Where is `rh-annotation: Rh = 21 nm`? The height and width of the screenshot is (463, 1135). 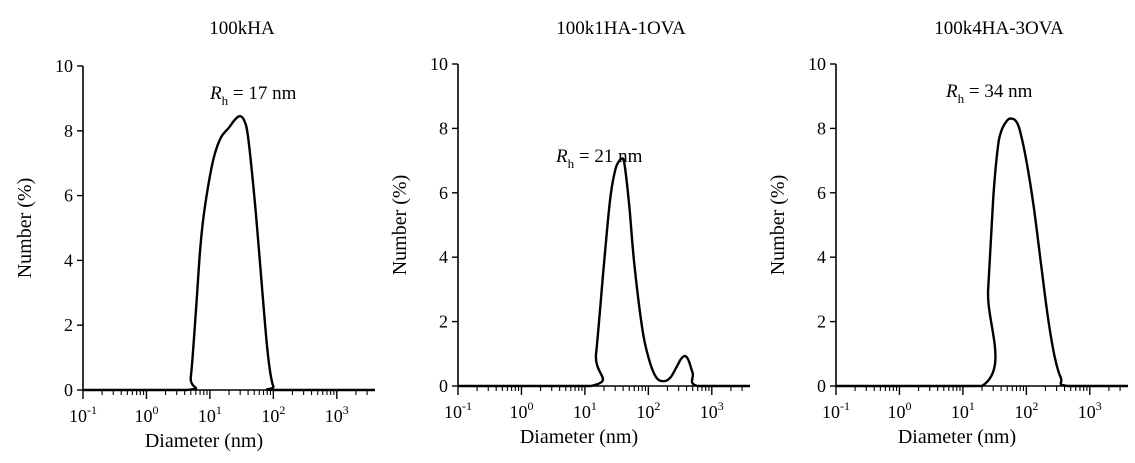
rh-annotation: Rh = 21 nm is located at coordinates (599, 158).